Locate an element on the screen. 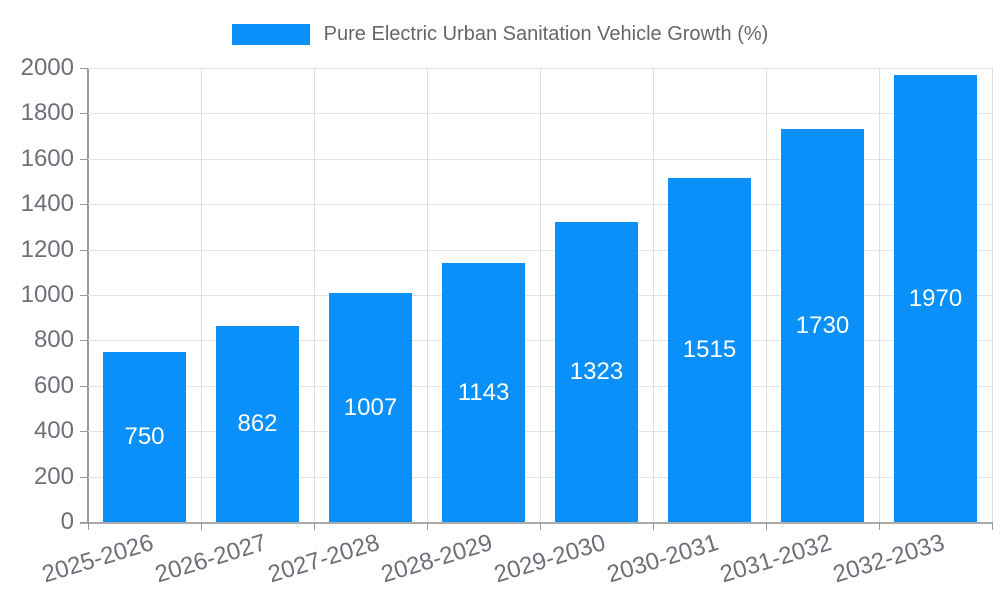 The width and height of the screenshot is (1000, 600). bar-value-label: 1143 is located at coordinates (483, 392).